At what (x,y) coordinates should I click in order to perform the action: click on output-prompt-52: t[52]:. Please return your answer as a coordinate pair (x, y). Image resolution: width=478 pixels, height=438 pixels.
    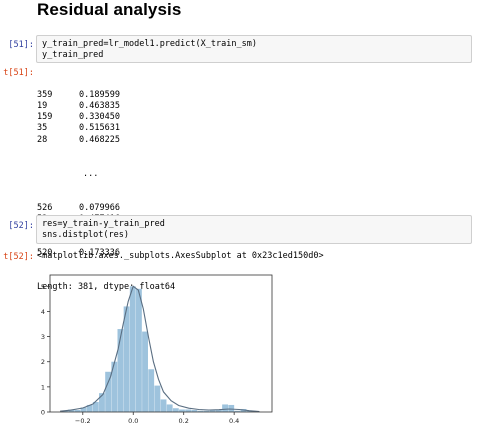
    Looking at the image, I should click on (18, 257).